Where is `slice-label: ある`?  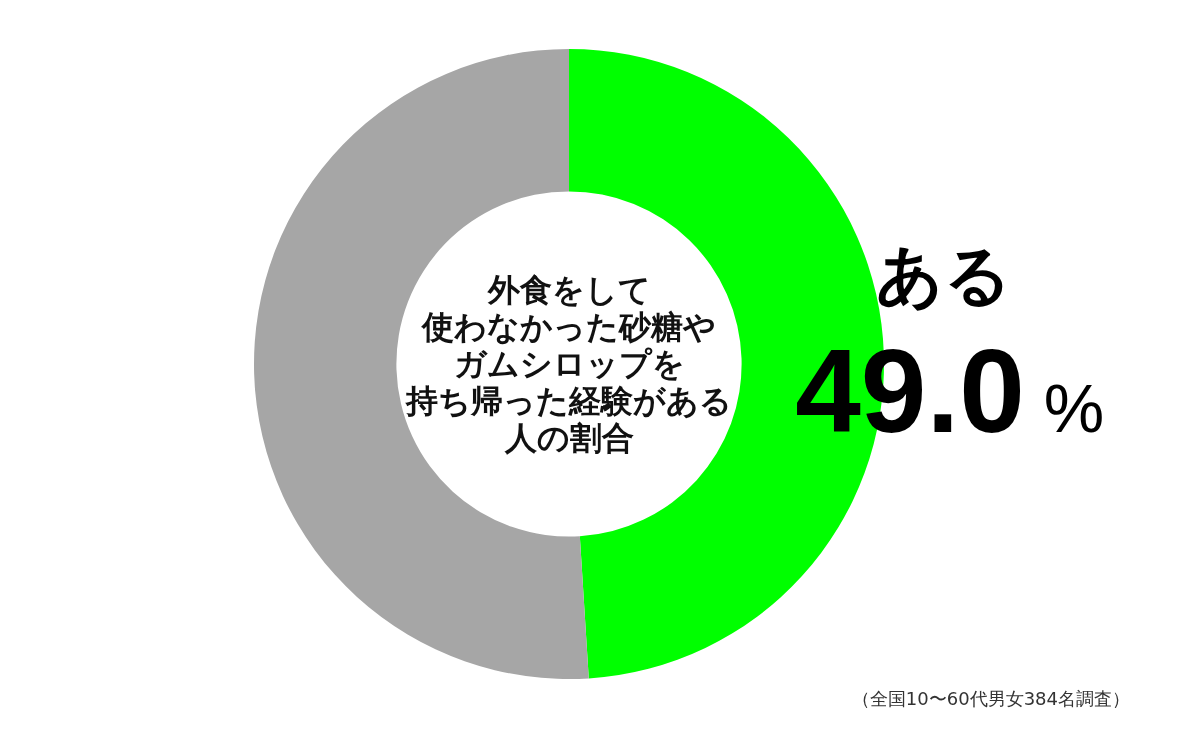 slice-label: ある is located at coordinates (943, 276).